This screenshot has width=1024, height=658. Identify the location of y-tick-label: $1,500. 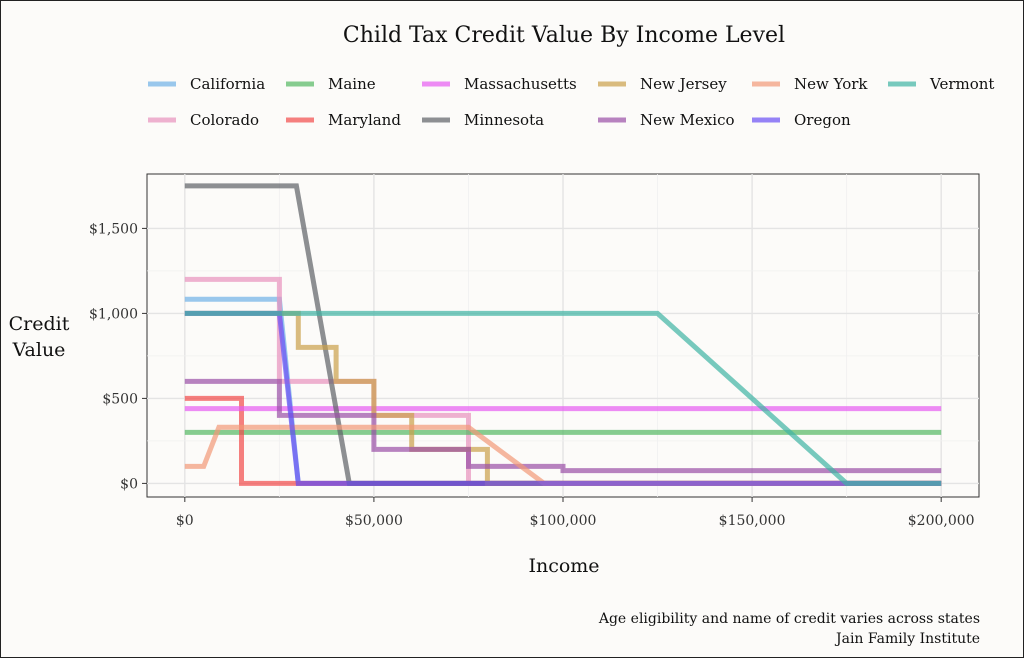
(113, 229).